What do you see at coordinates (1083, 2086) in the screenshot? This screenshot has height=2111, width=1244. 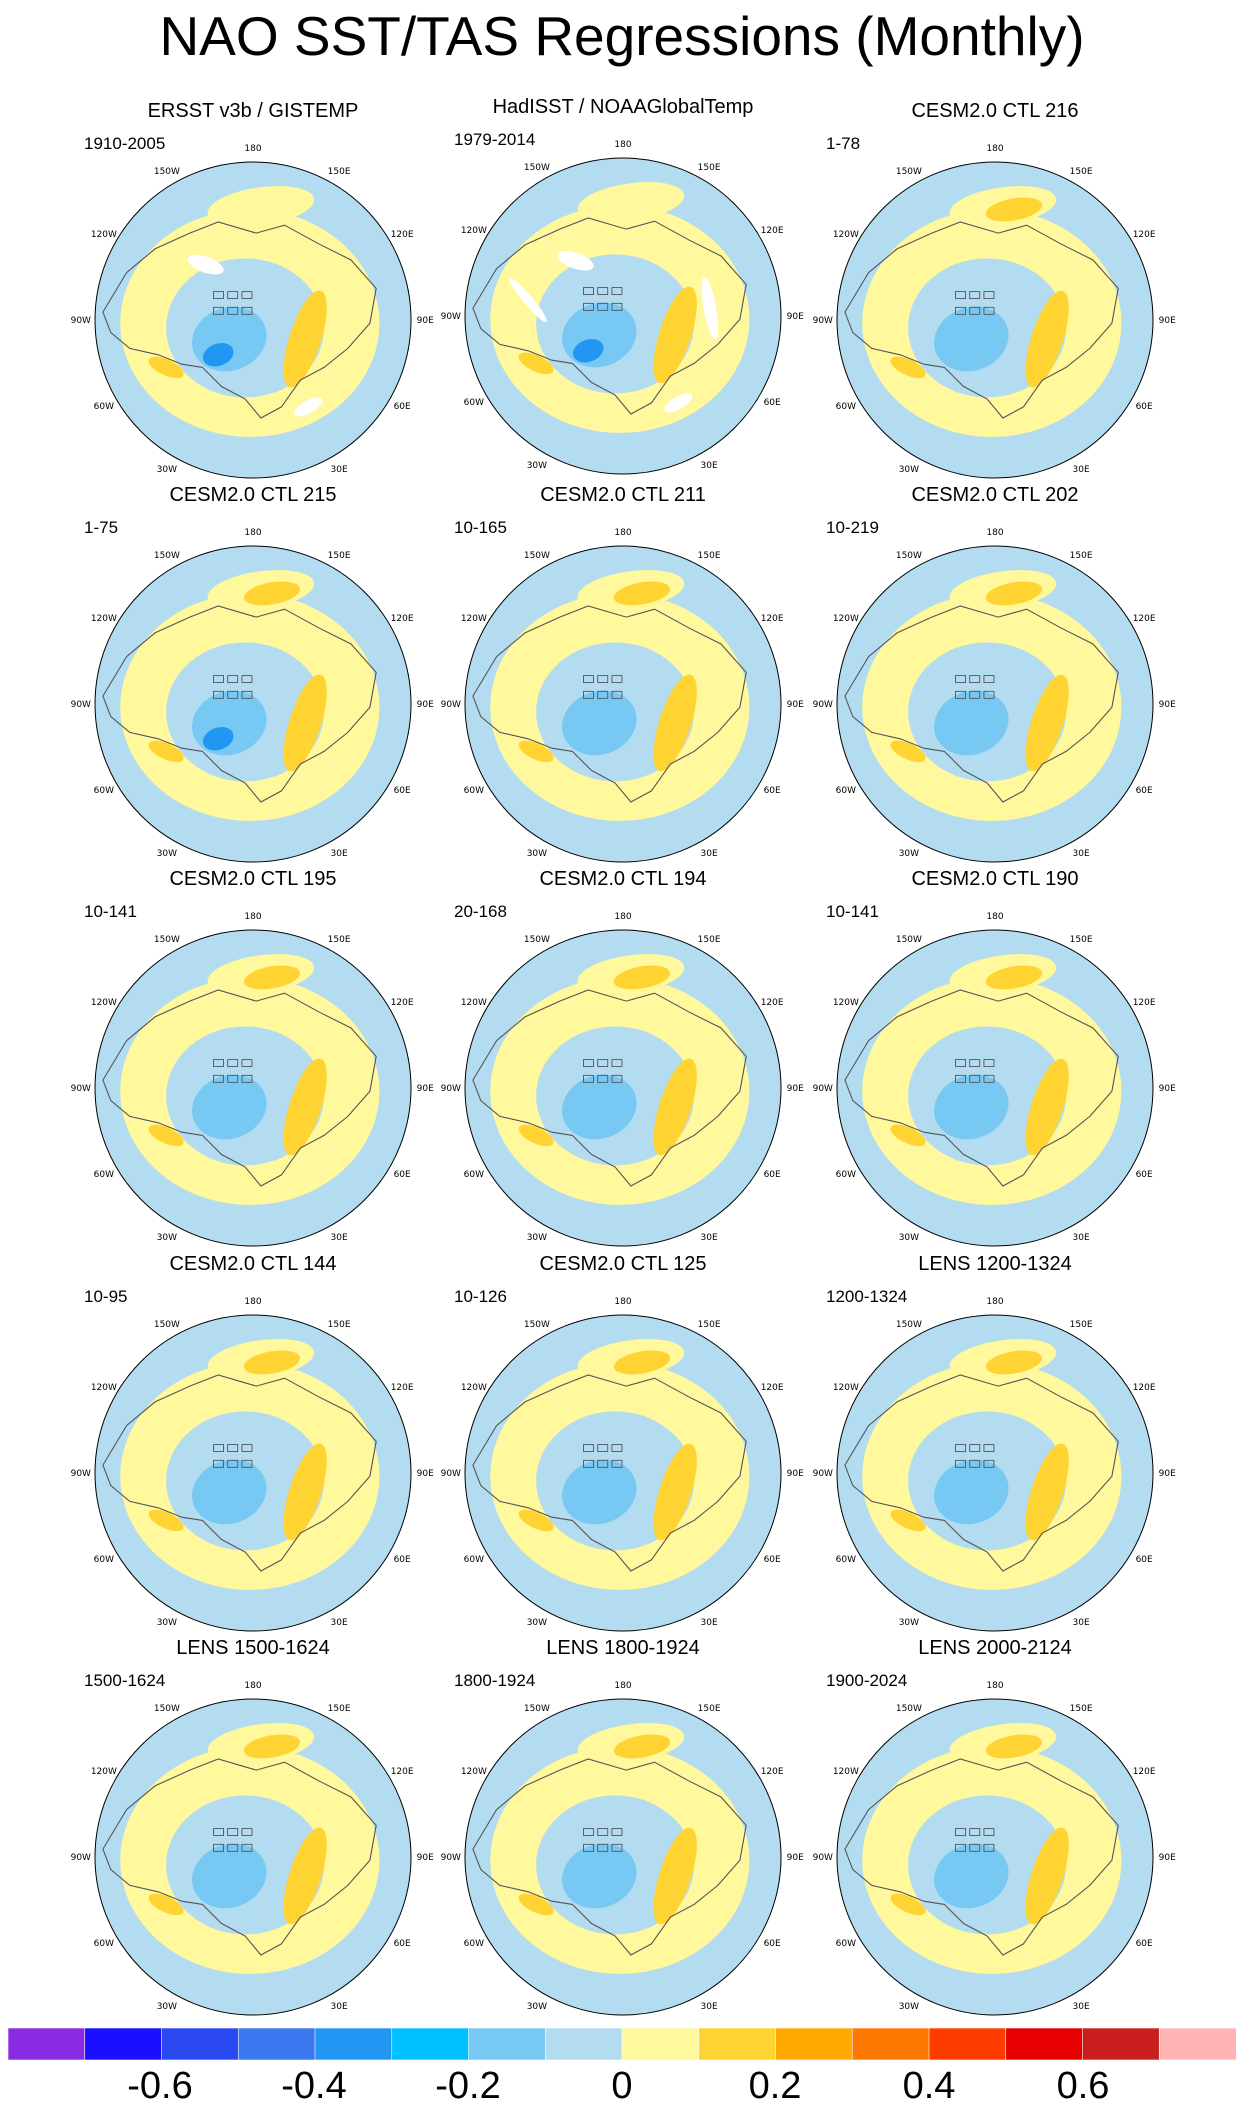 I see `colorbar-tick-label: 0.6` at bounding box center [1083, 2086].